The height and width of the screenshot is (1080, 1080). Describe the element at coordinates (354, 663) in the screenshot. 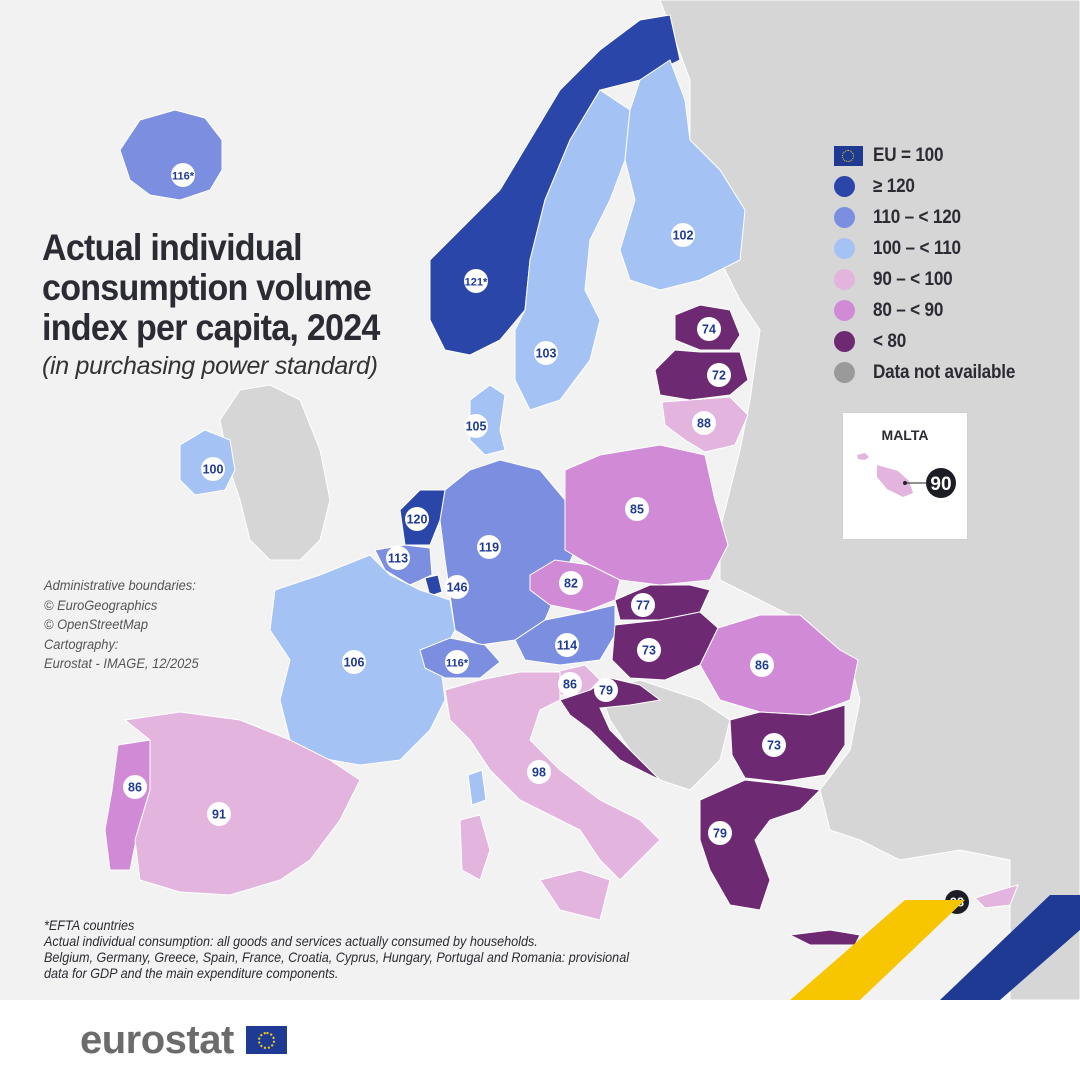

I see `value-label-france: 106` at that location.